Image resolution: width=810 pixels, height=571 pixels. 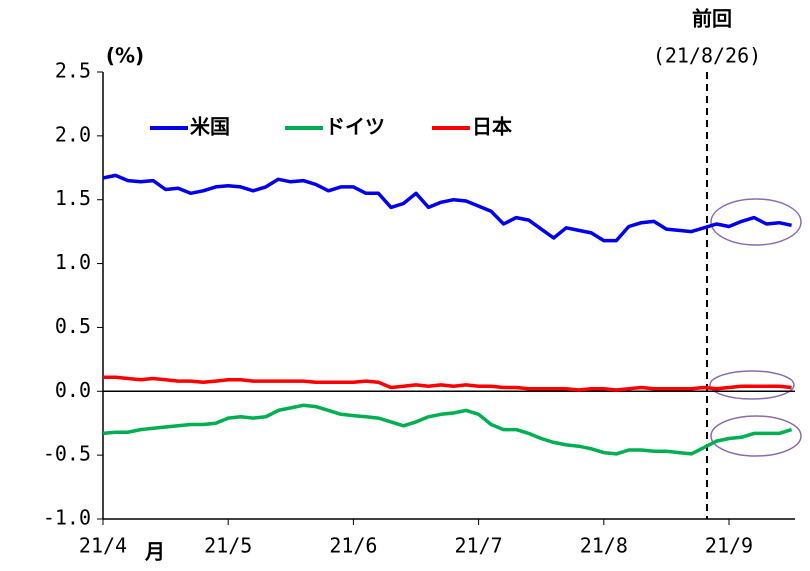 I want to click on legend-label: 日本, so click(x=492, y=127).